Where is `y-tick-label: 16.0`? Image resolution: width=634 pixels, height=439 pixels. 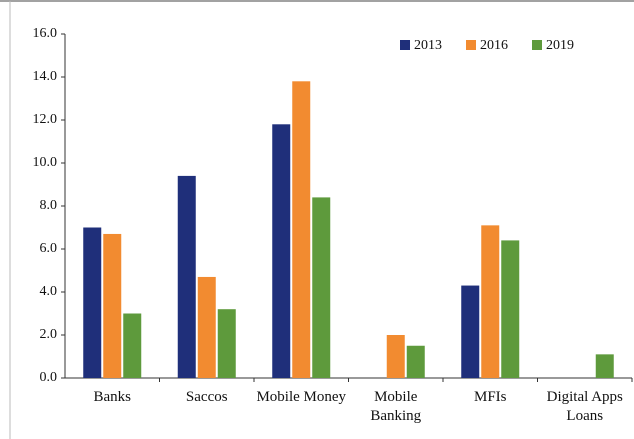 y-tick-label: 16.0 is located at coordinates (45, 33).